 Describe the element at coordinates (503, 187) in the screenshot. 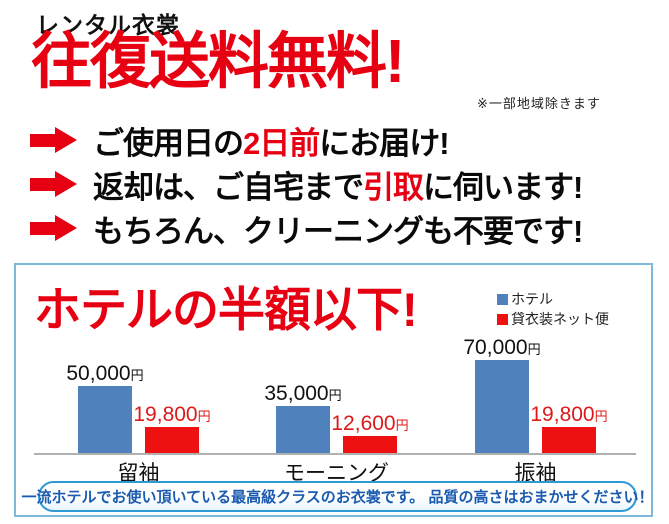

I see `bullet-text-post: に伺います!` at that location.